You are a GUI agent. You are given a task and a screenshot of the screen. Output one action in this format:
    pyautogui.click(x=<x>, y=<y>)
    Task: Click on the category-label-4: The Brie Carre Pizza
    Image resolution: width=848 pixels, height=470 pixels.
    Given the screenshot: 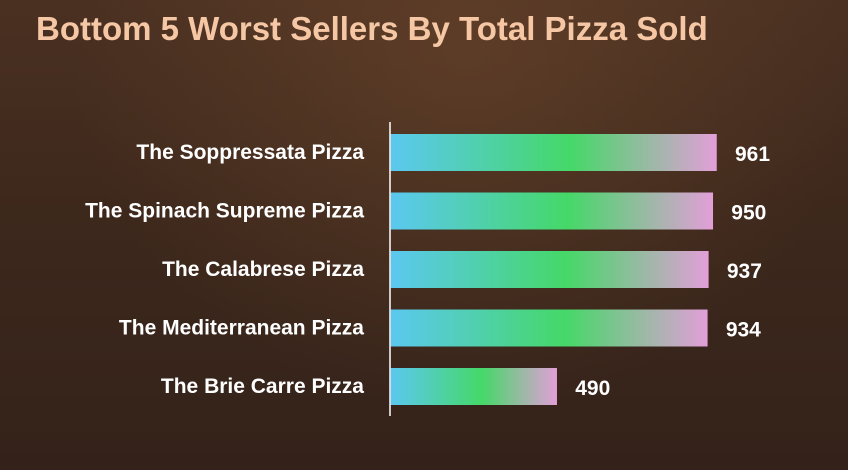 What is the action you would take?
    pyautogui.click(x=262, y=386)
    